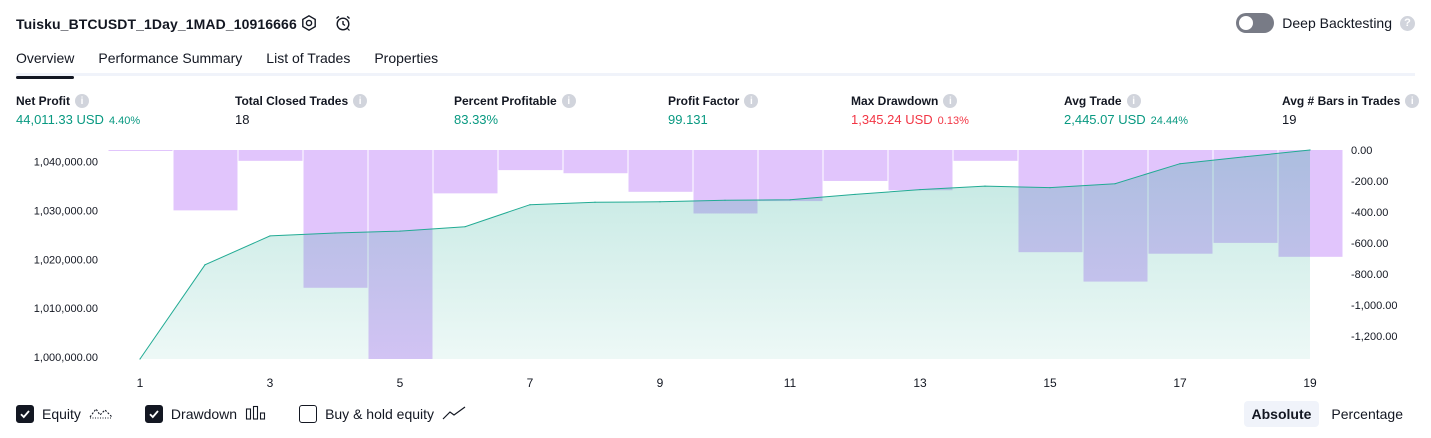  I want to click on tab-properties: Properties, so click(406, 58).